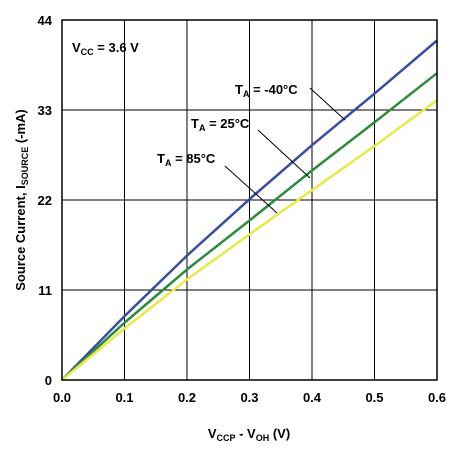 The image size is (455, 451). Describe the element at coordinates (124, 397) in the screenshot. I see `x-tick-label: 0.1` at that location.